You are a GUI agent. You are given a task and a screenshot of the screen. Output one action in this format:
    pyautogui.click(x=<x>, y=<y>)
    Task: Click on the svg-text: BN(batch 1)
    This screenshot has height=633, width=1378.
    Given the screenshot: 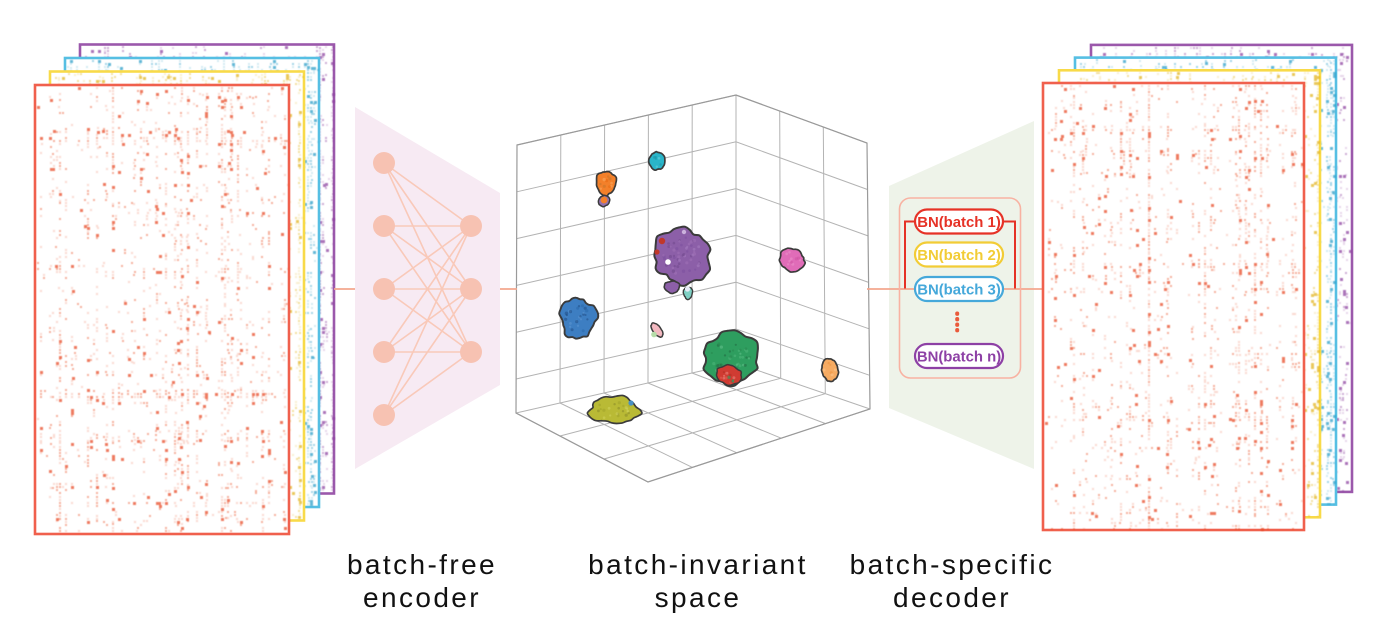 What is the action you would take?
    pyautogui.click(x=959, y=223)
    